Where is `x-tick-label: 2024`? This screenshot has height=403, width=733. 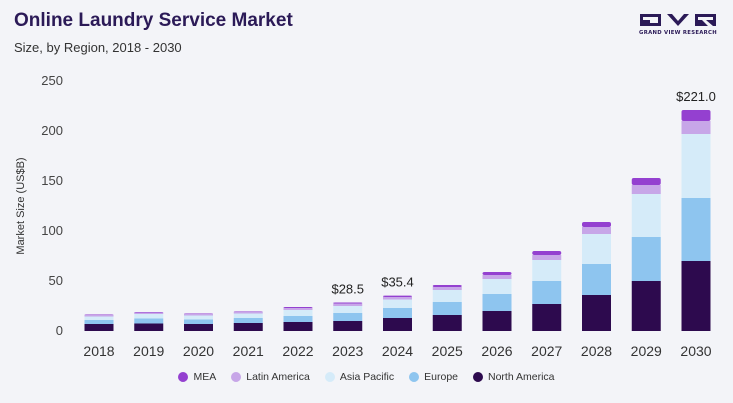
x-tick-label: 2024 is located at coordinates (397, 351).